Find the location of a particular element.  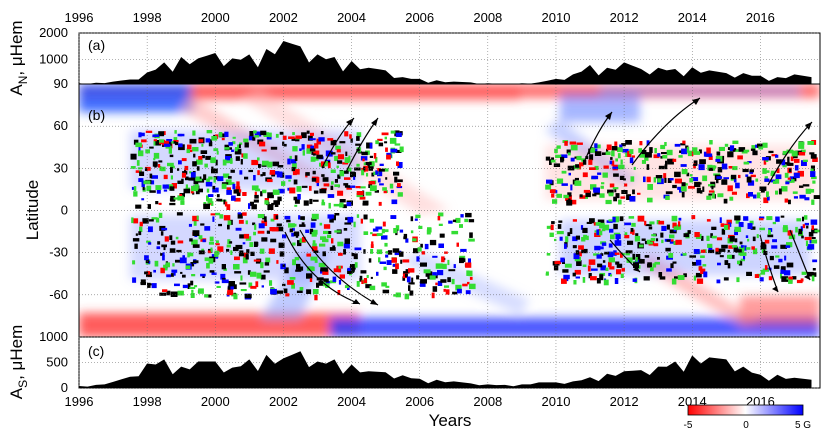

latitude-tick--30: -30 is located at coordinates (58, 252).